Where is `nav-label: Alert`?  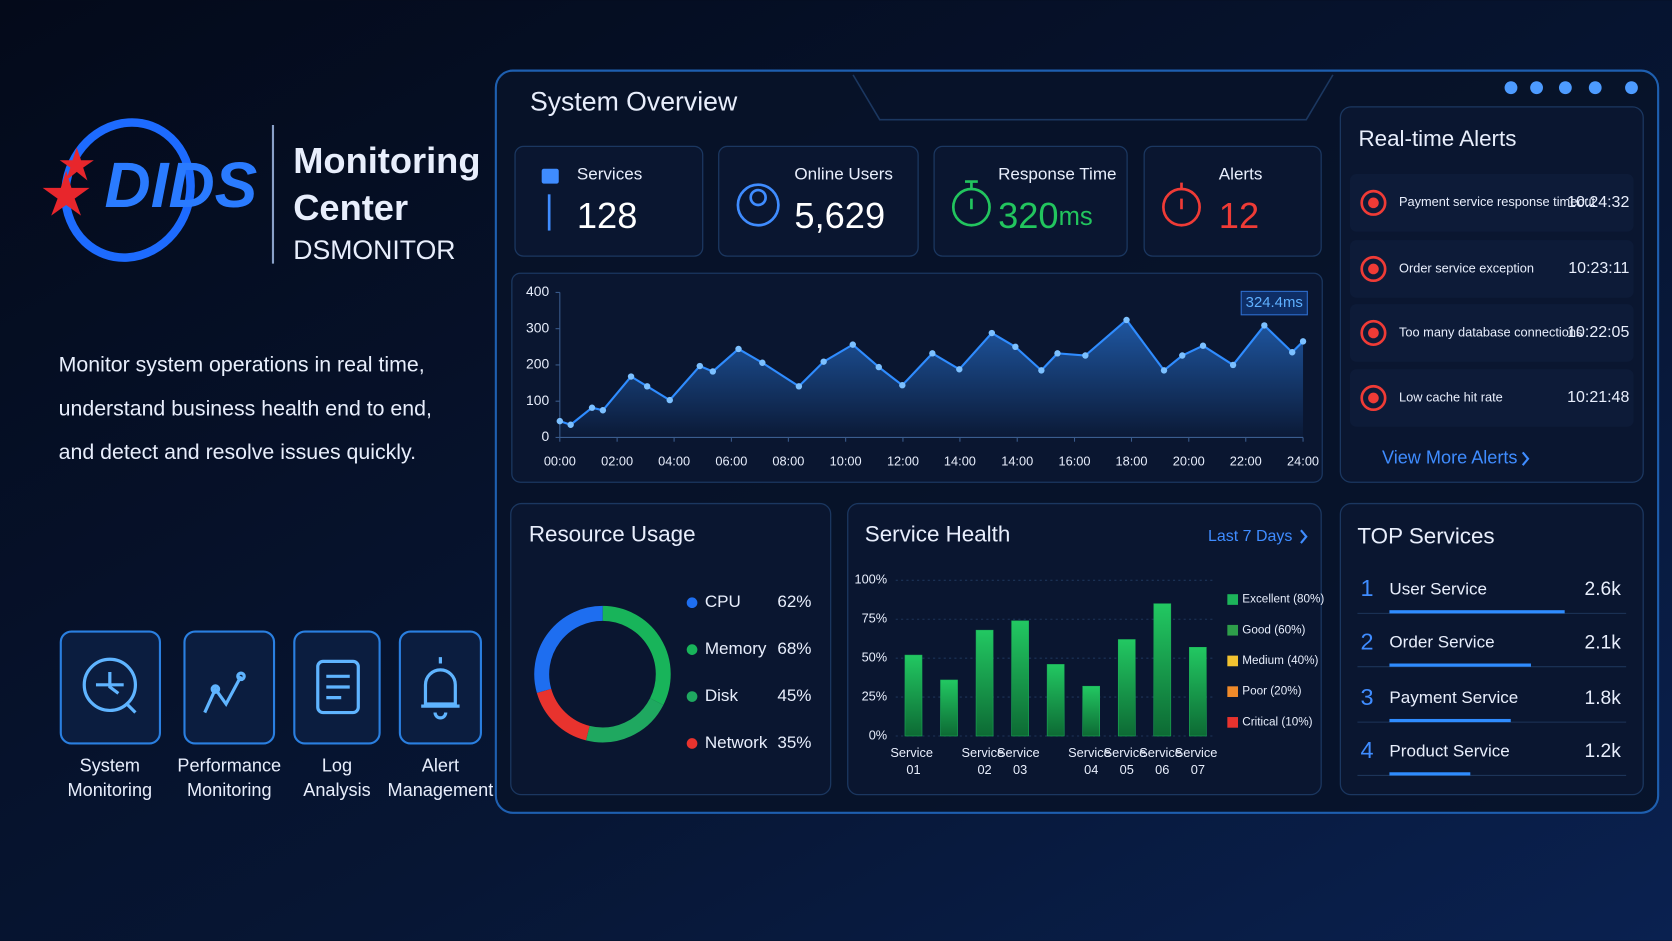 nav-label: Alert is located at coordinates (440, 766).